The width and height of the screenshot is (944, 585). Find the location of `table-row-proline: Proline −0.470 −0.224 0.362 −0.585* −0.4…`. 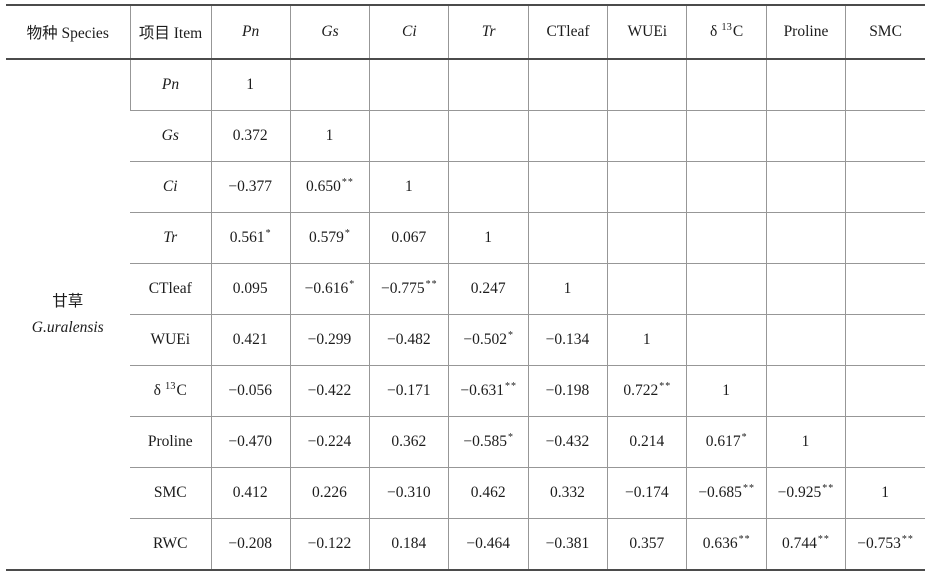

table-row-proline: Proline −0.470 −0.224 0.362 −0.585* −0.4… is located at coordinates (465, 442).